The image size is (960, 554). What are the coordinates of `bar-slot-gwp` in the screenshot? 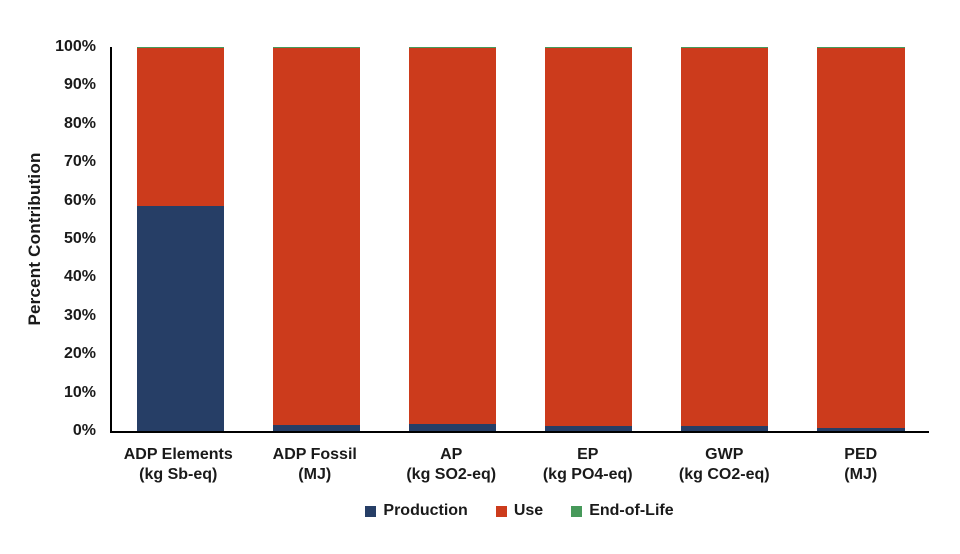 It's located at (725, 239).